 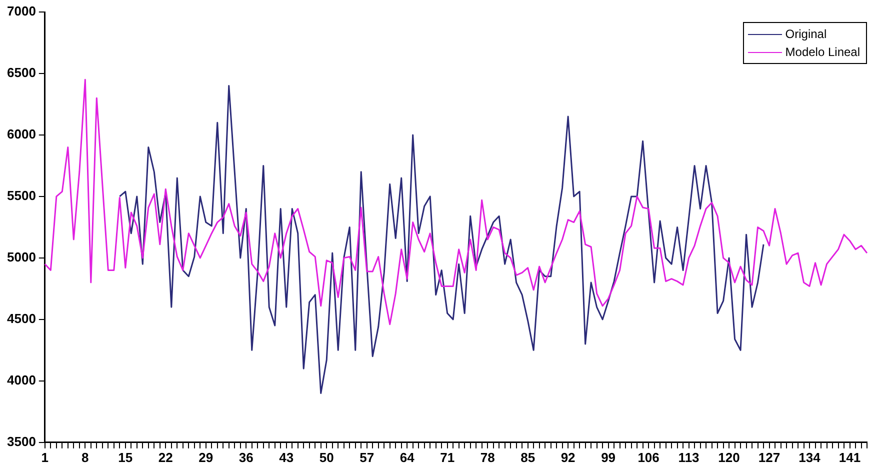 I want to click on x-tick-label: 15, so click(x=125, y=457).